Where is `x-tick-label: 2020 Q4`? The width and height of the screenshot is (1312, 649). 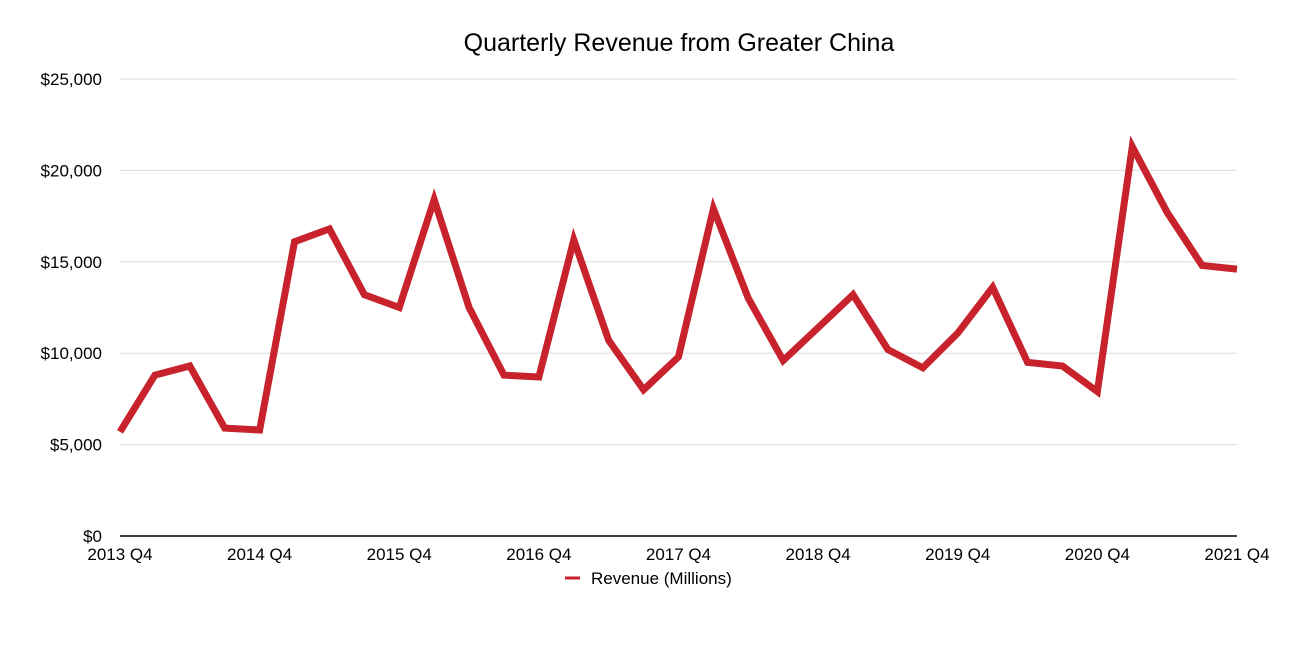 x-tick-label: 2020 Q4 is located at coordinates (1097, 554).